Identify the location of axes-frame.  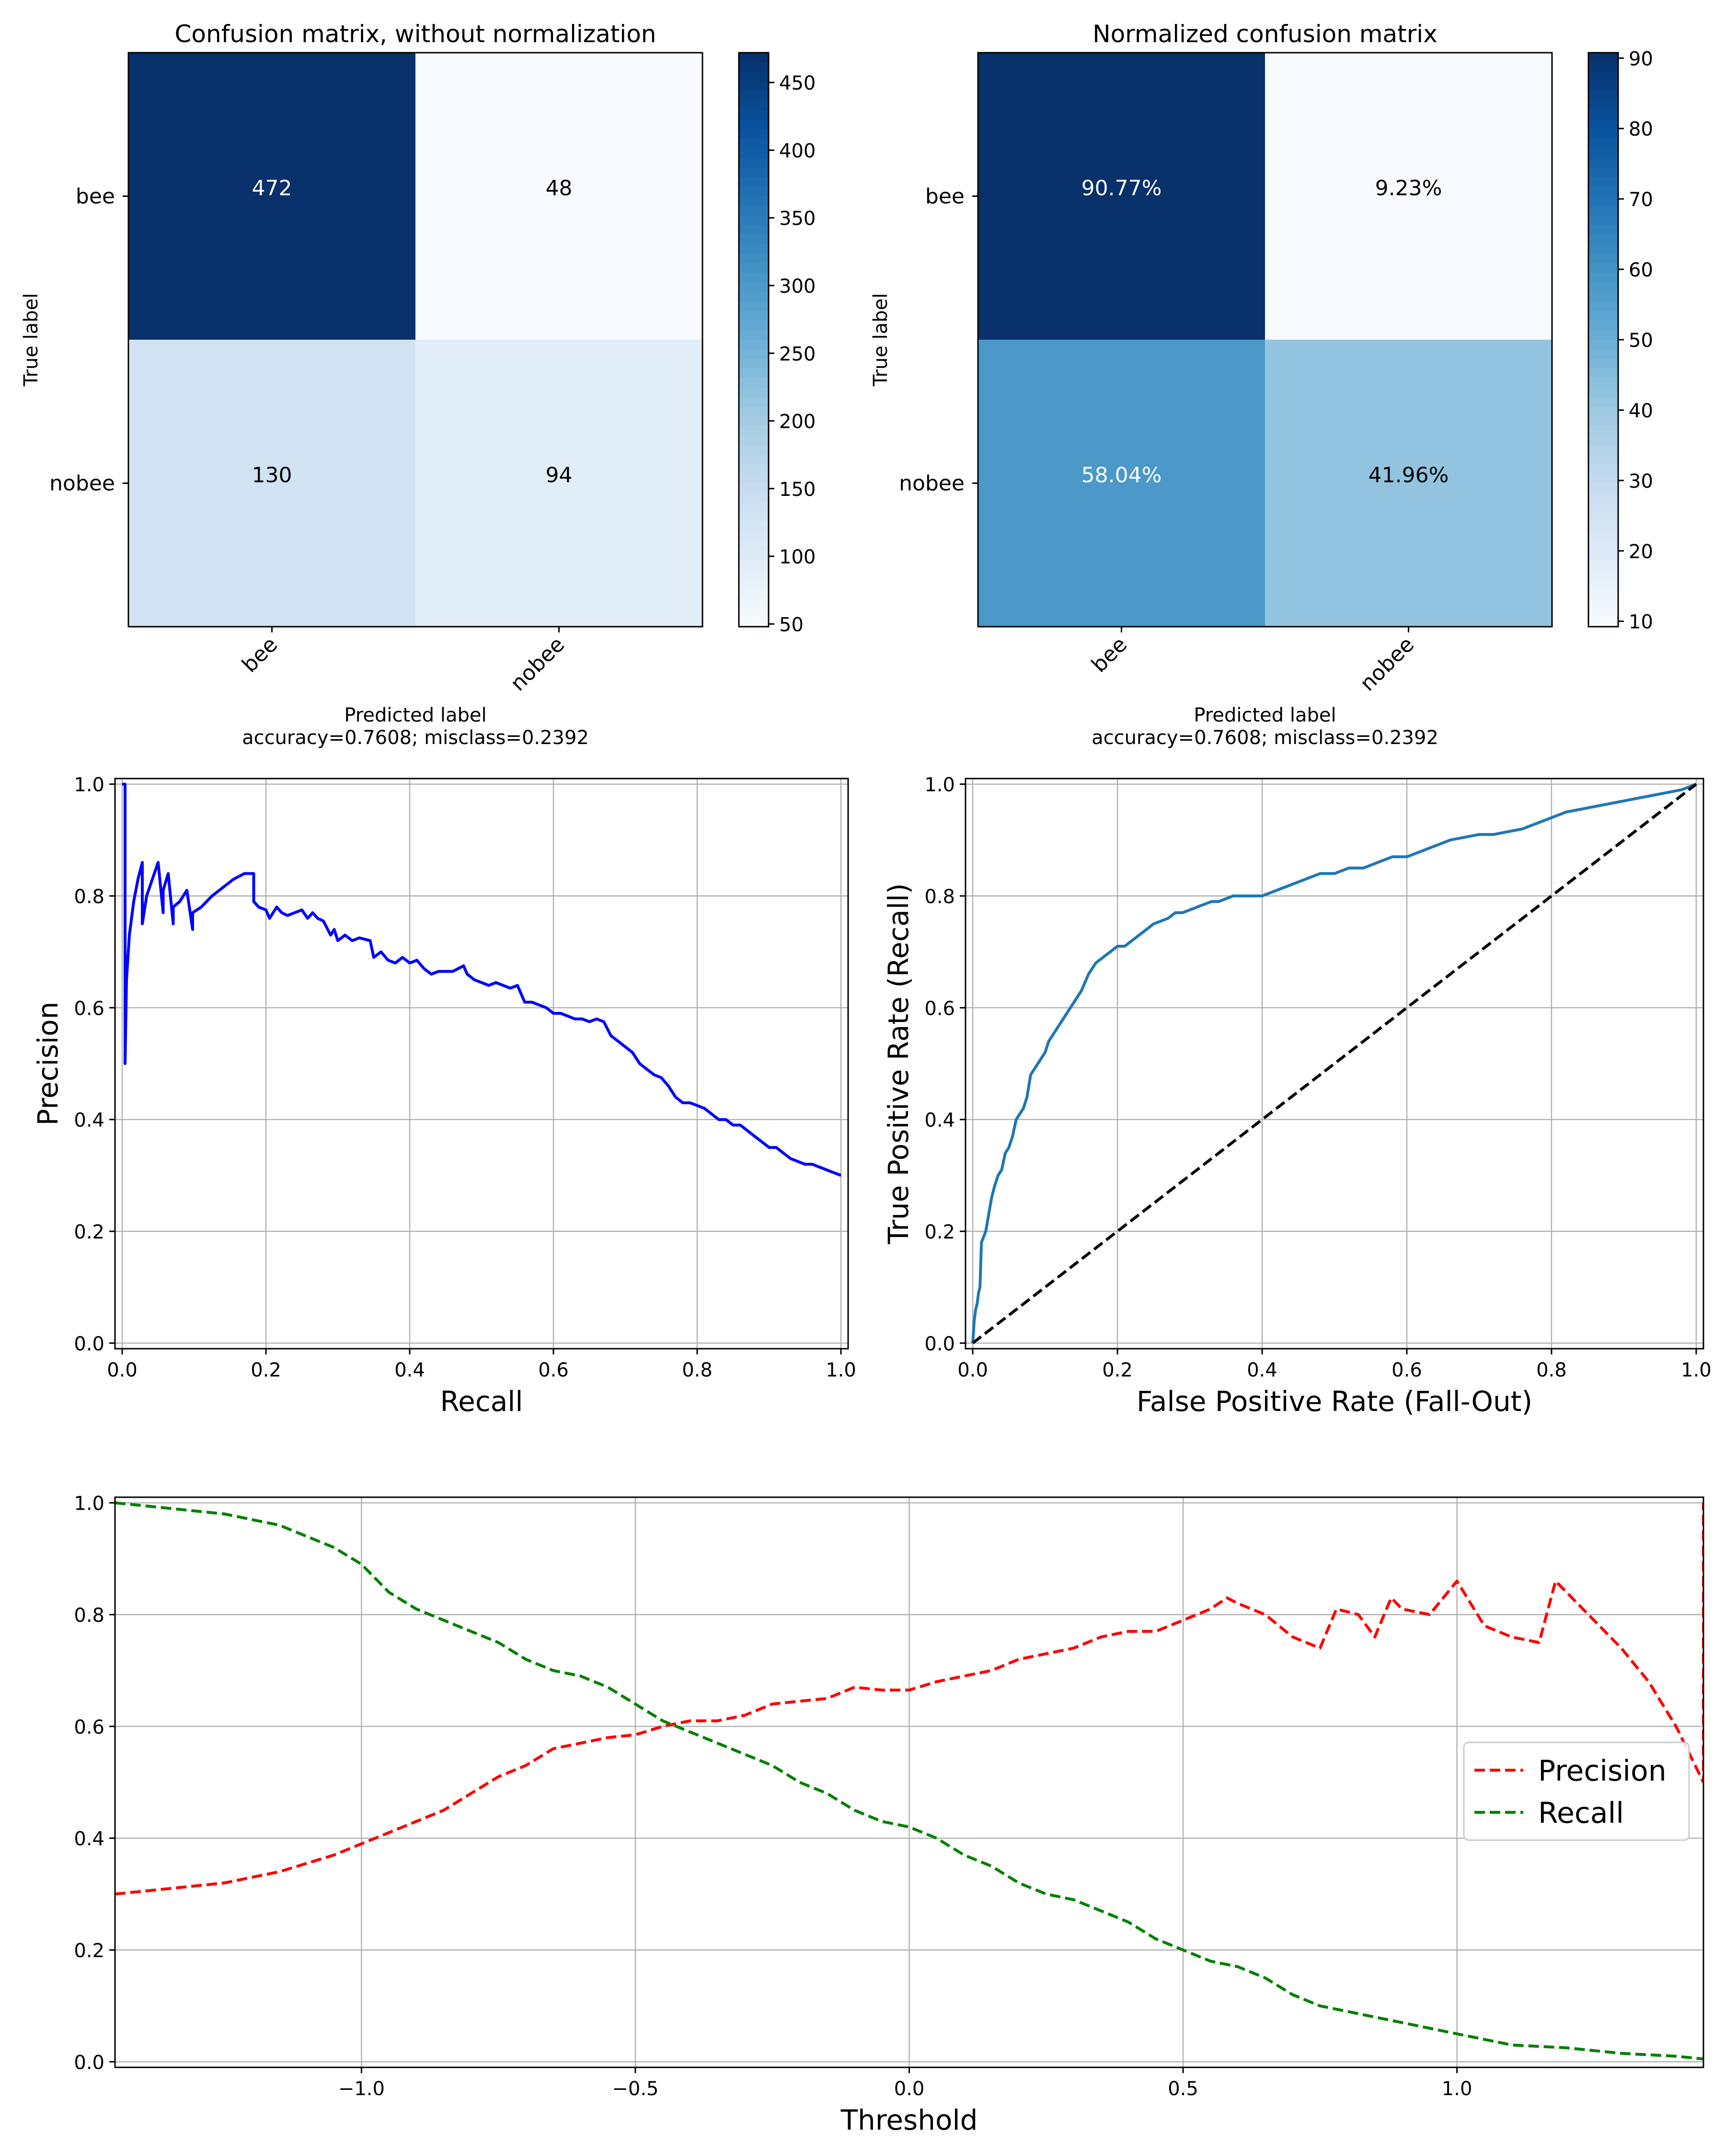
(481, 1064).